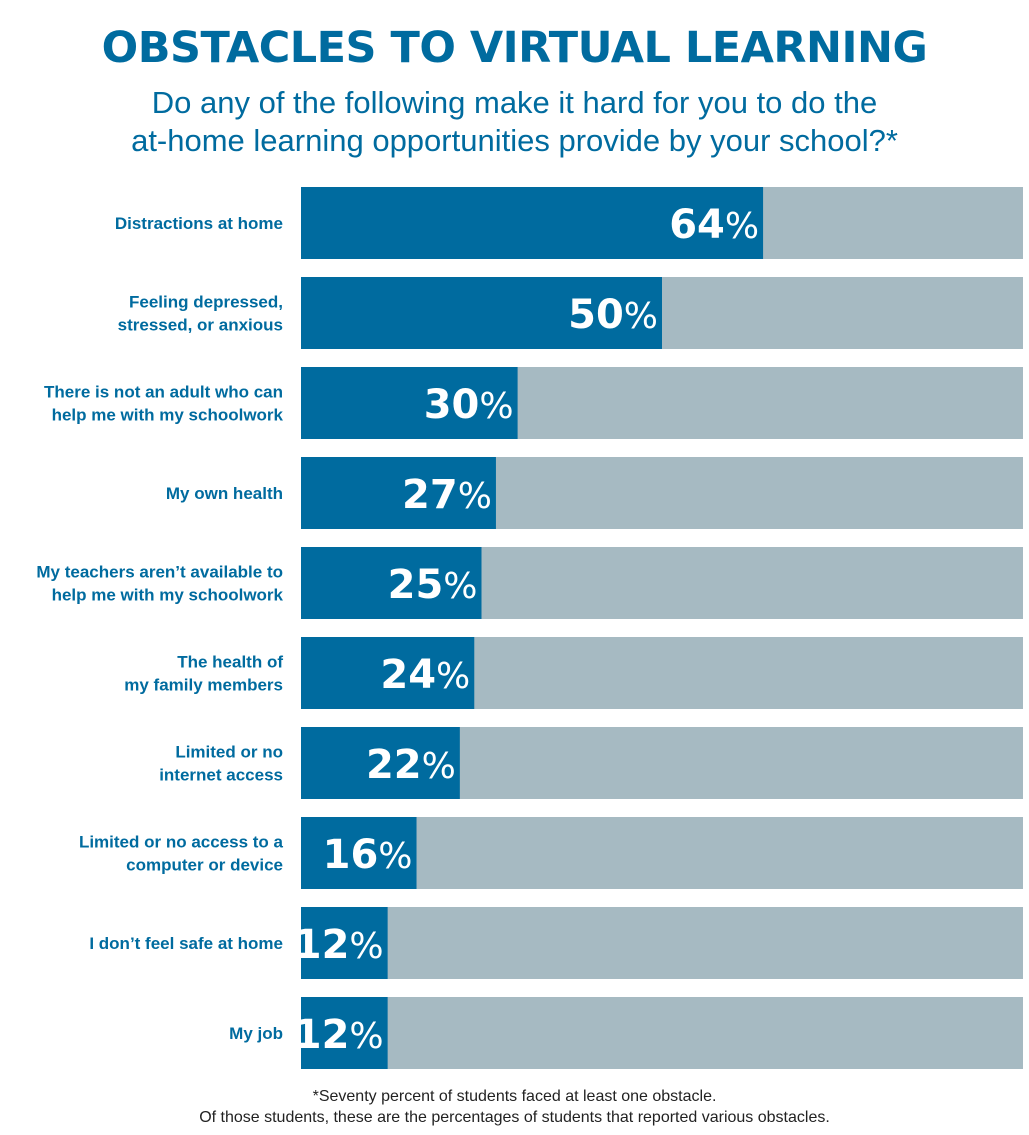 The width and height of the screenshot is (1029, 1135). Describe the element at coordinates (394, 765) in the screenshot. I see `data-label-value: 22` at that location.